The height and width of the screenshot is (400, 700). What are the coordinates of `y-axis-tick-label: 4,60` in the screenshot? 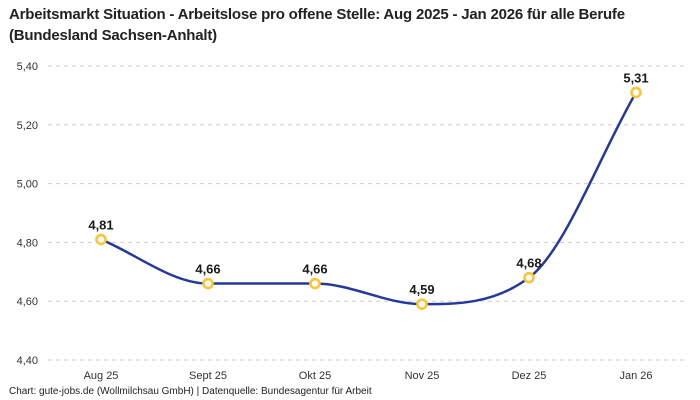 It's located at (27, 302).